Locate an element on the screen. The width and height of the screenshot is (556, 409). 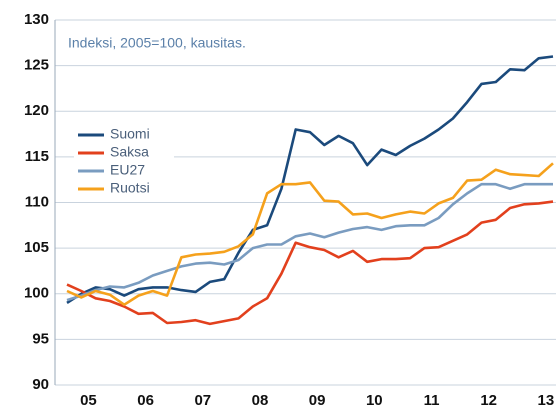
x-tick-label: 08 is located at coordinates (260, 400).